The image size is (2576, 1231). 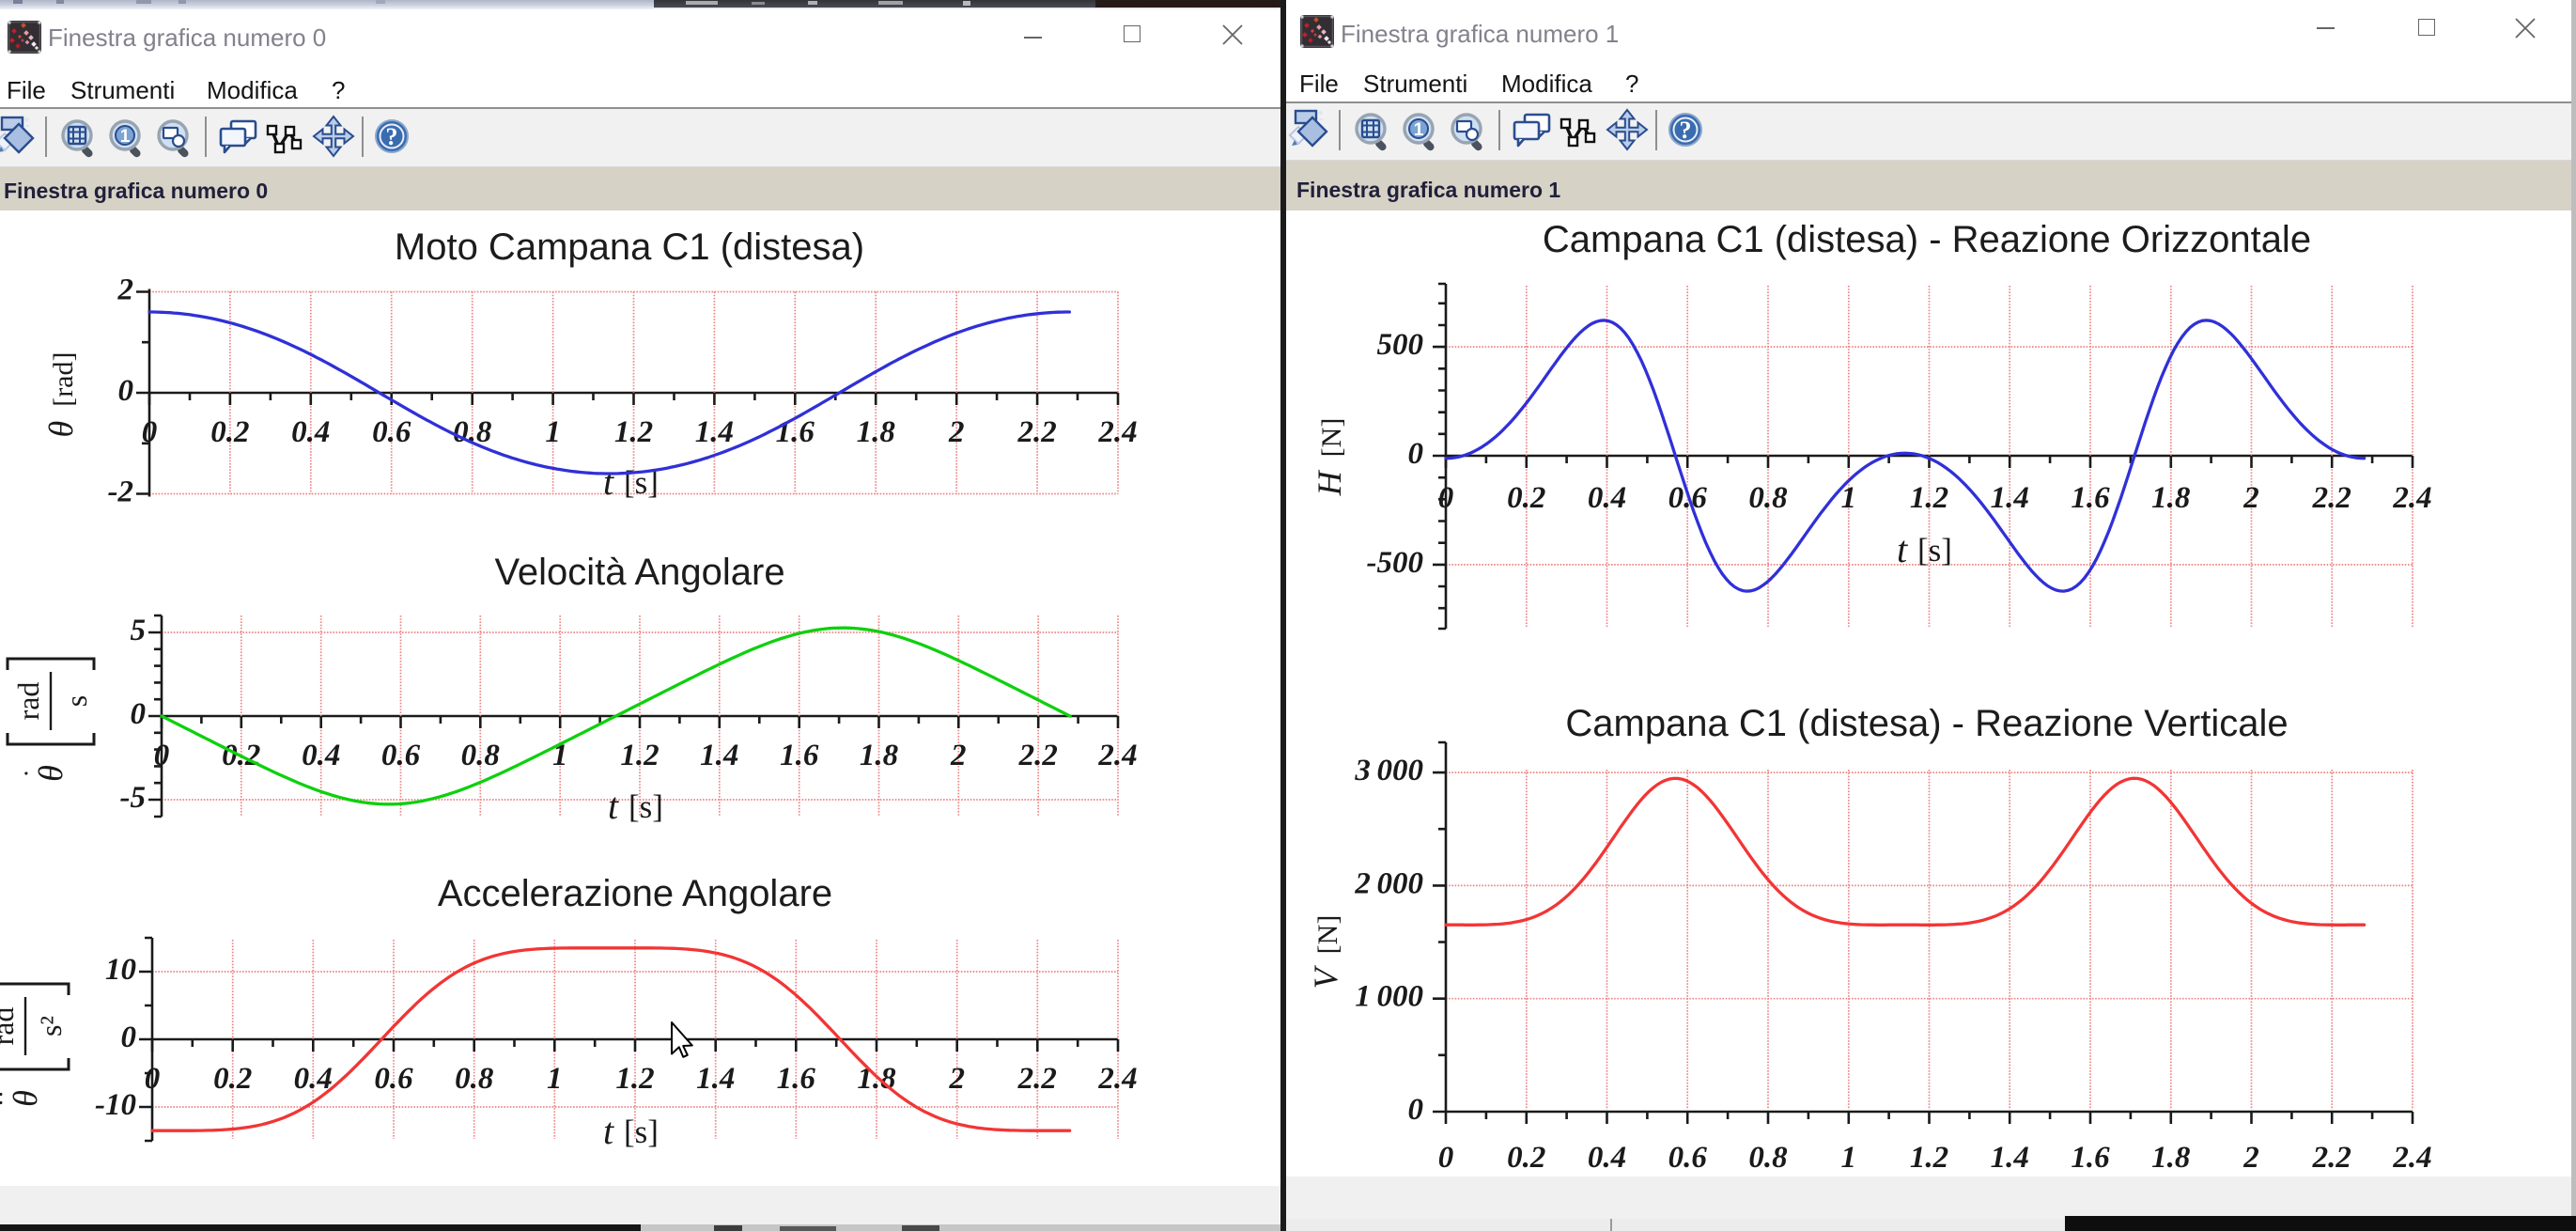 I want to click on svg-text: H [N], so click(x=1330, y=458).